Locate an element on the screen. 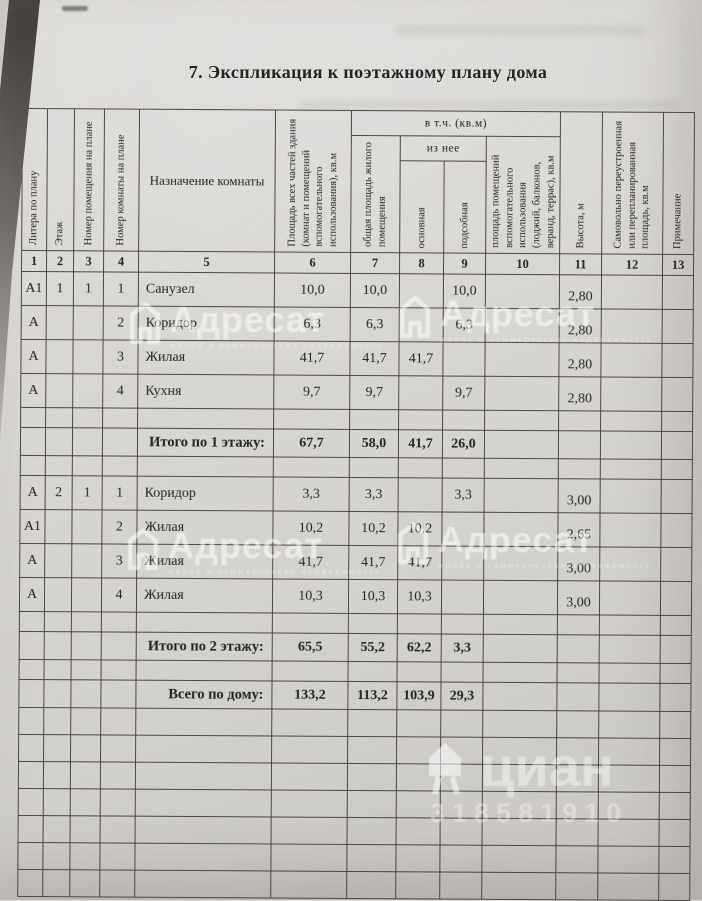 This screenshot has width=702, height=901. col-header-osnovnaya: основная is located at coordinates (422, 207).